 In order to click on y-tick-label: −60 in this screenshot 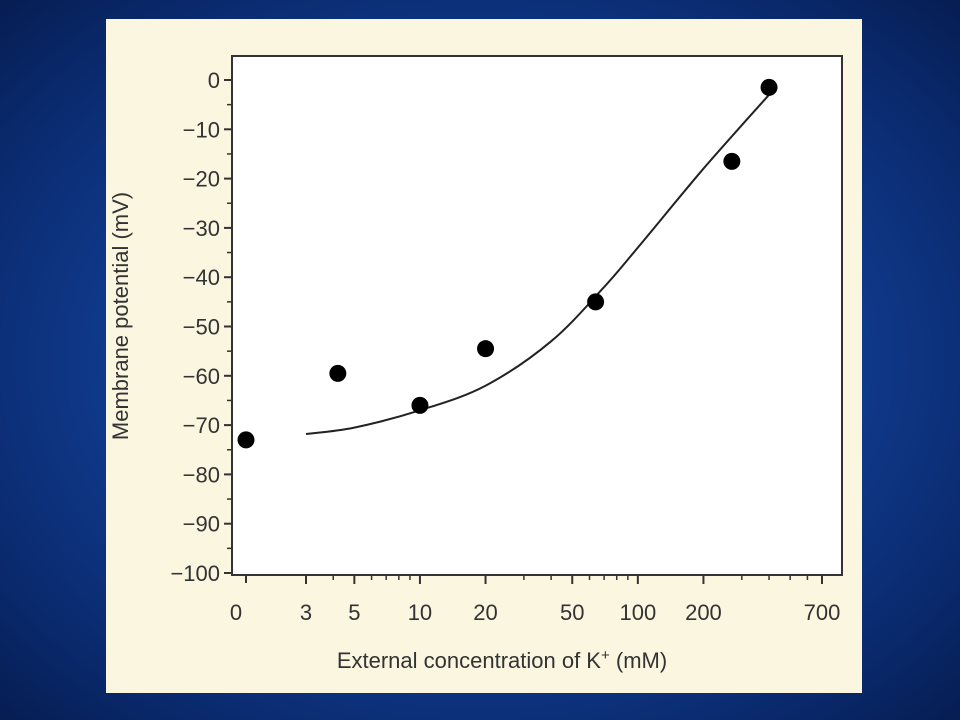, I will do `click(201, 376)`.